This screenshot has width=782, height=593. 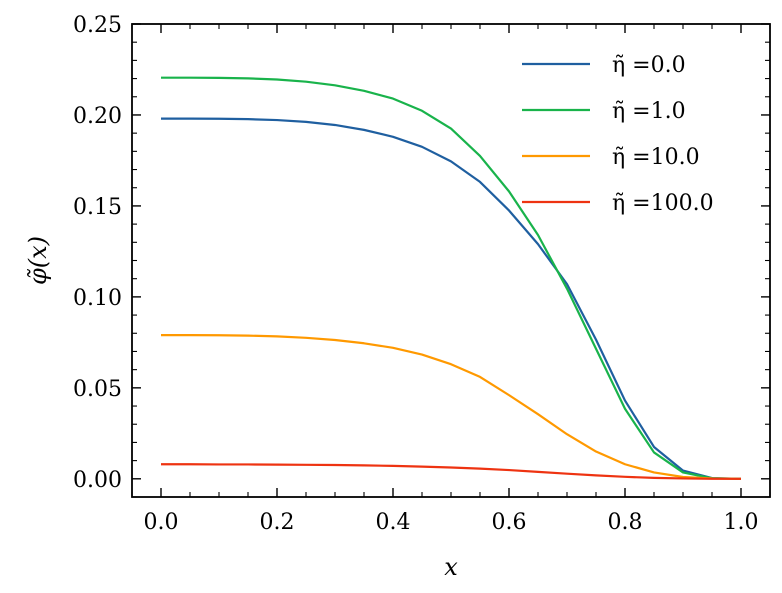 I want to click on legend-label: η̃ =100.0, so click(x=663, y=203).